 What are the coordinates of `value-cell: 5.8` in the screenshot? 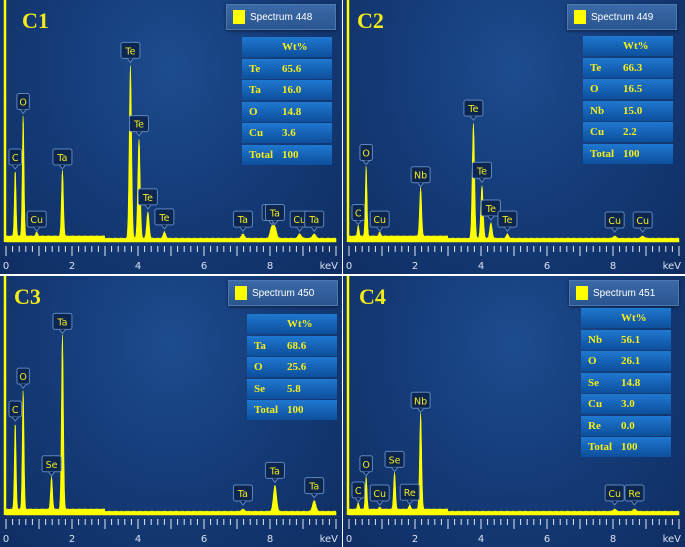 It's located at (294, 388).